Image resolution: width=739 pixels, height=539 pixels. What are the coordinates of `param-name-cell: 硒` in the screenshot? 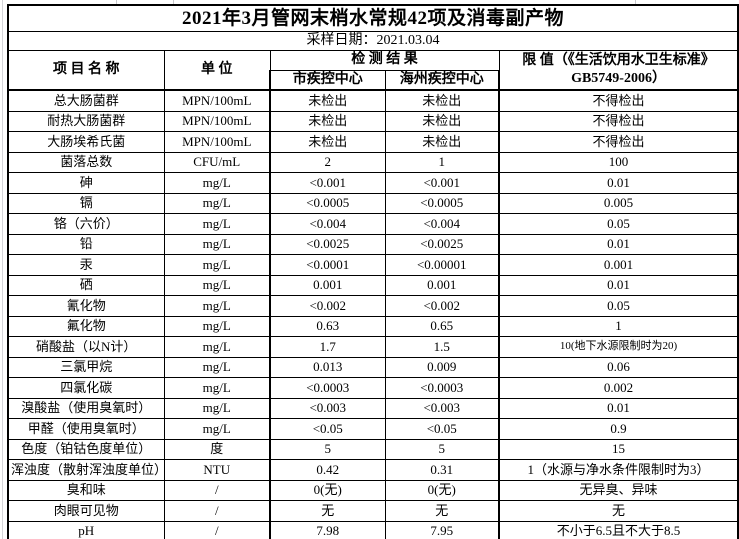 It's located at (86, 285).